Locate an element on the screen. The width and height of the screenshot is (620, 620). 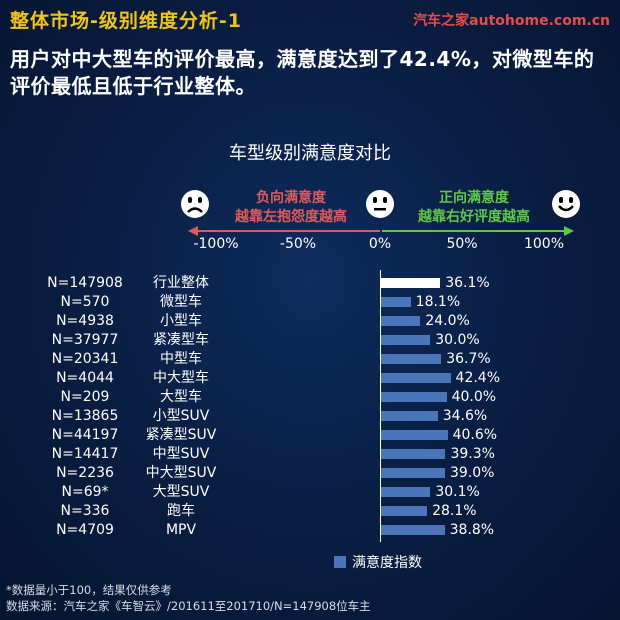
x-tick-label: 100% is located at coordinates (544, 244).